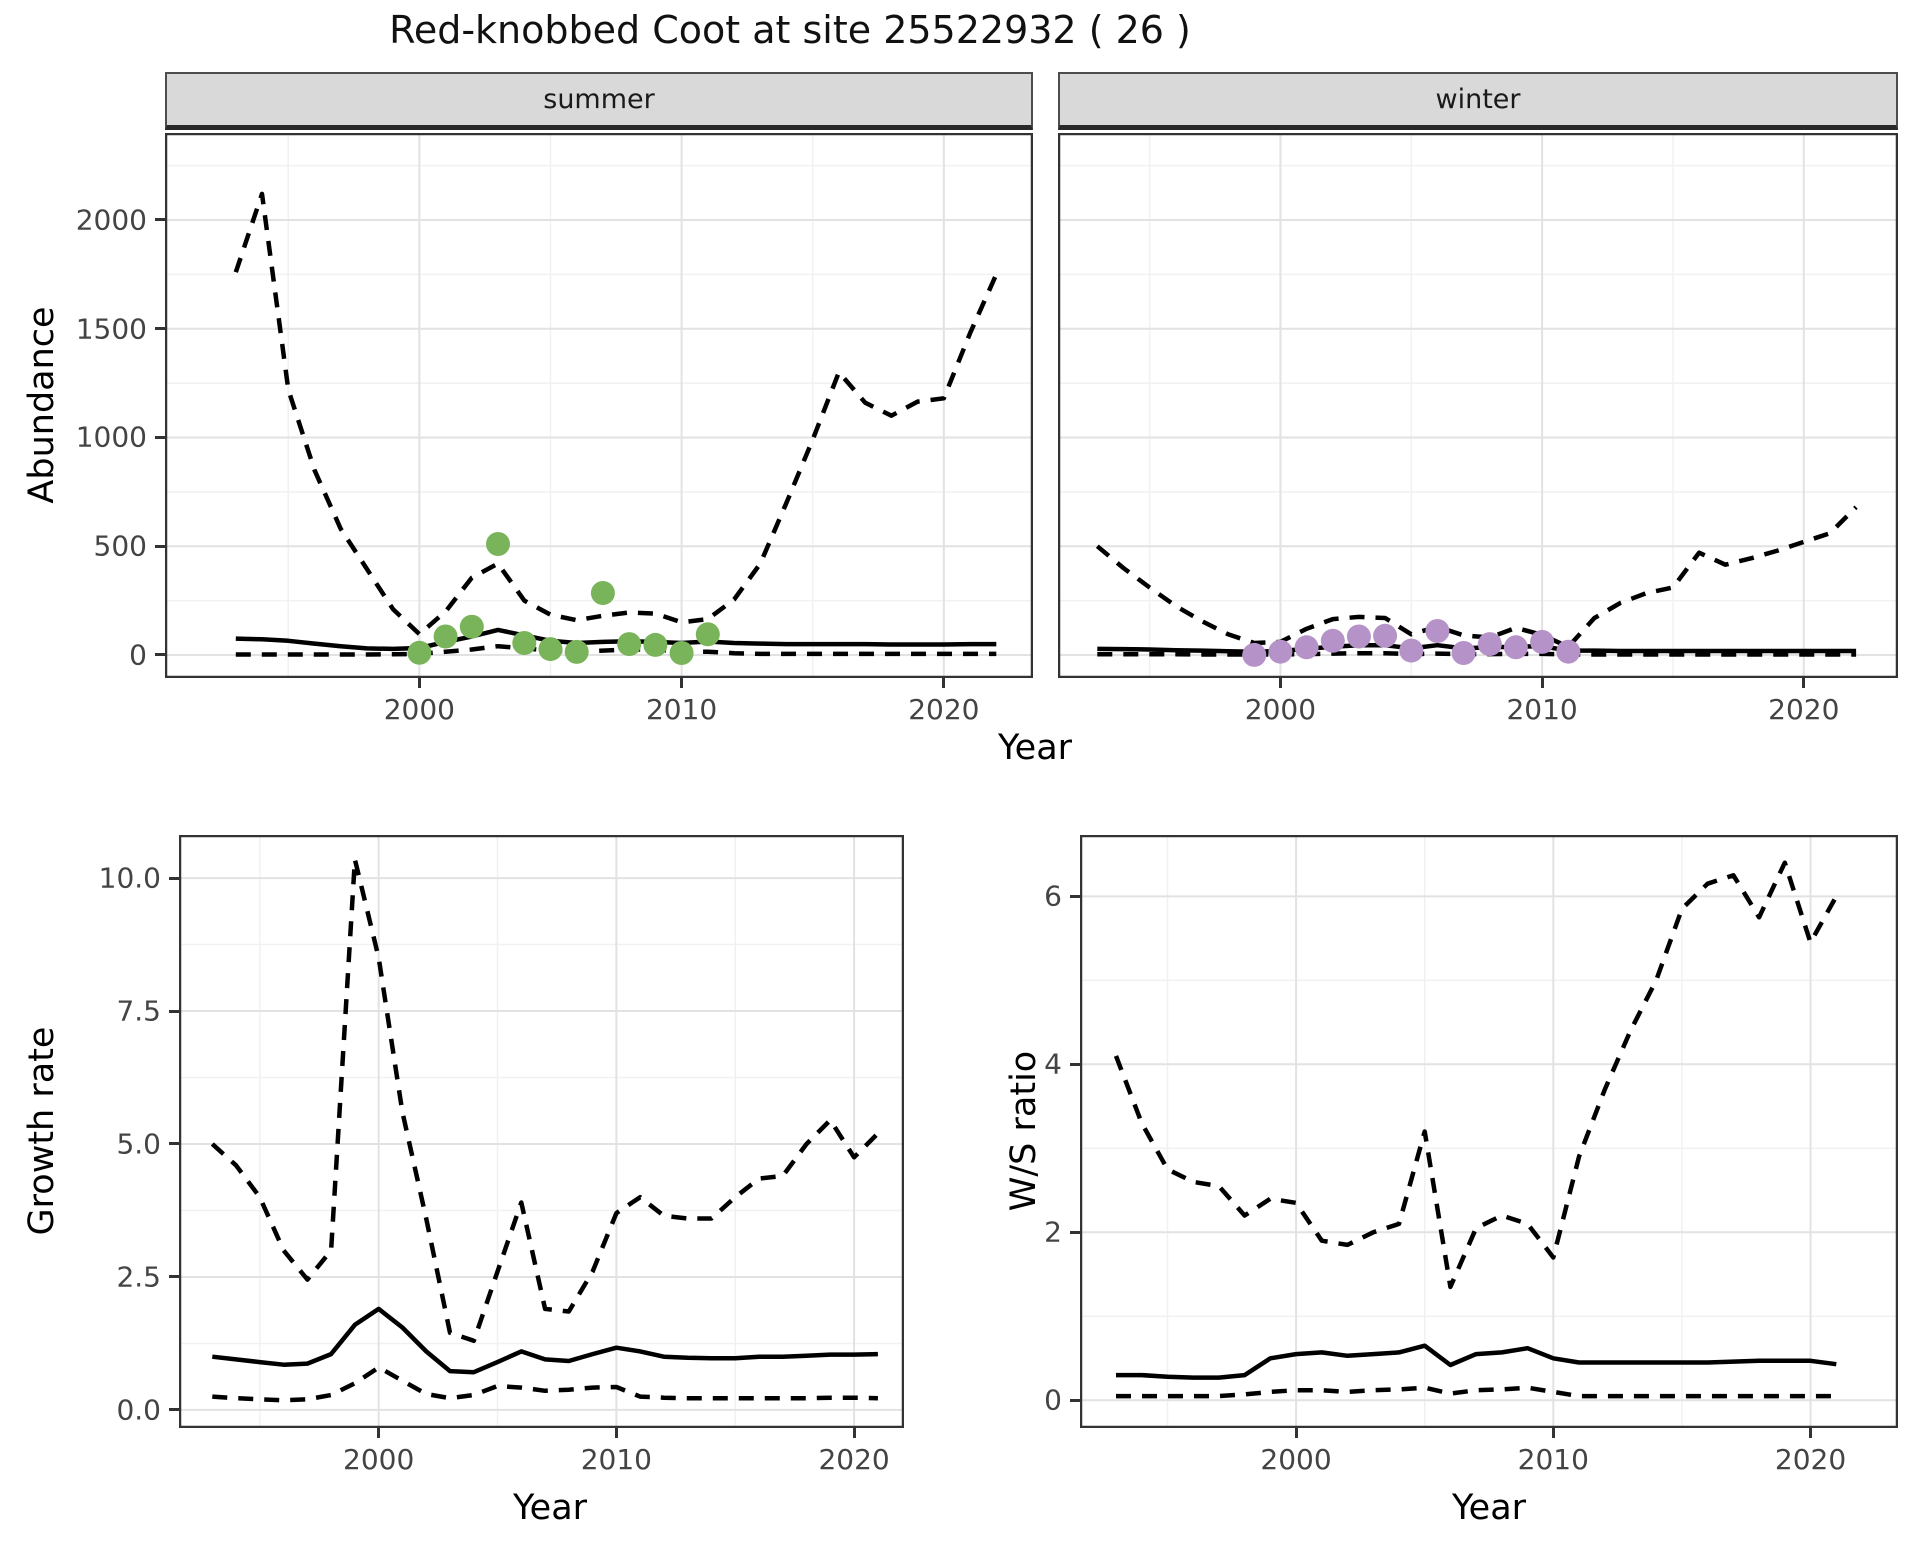  I want to click on y-tick-label: 1000, so click(111, 437).